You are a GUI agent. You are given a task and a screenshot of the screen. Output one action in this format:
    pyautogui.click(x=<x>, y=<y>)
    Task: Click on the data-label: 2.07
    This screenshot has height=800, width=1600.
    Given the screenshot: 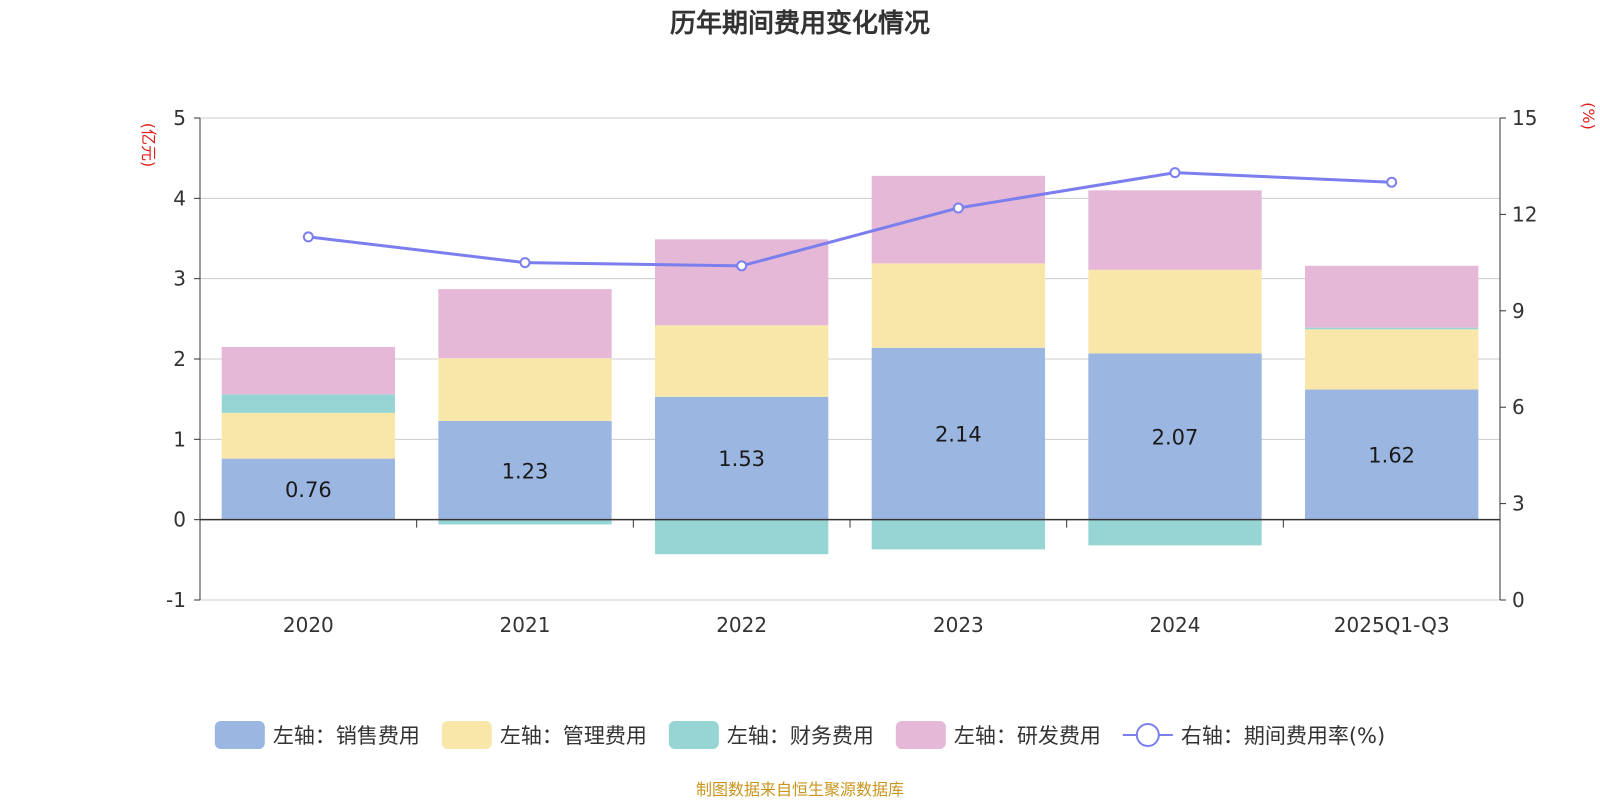 What is the action you would take?
    pyautogui.click(x=1175, y=438)
    